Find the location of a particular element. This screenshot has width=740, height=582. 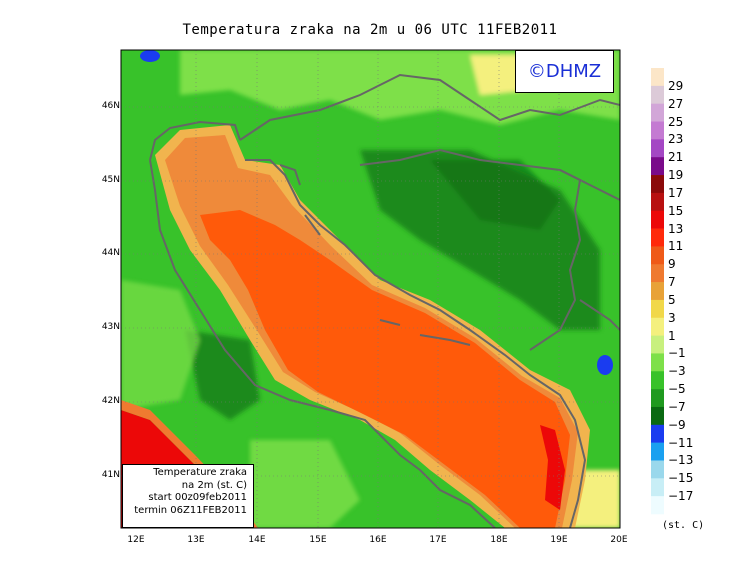

border-serbia is located at coordinates (589, 250).